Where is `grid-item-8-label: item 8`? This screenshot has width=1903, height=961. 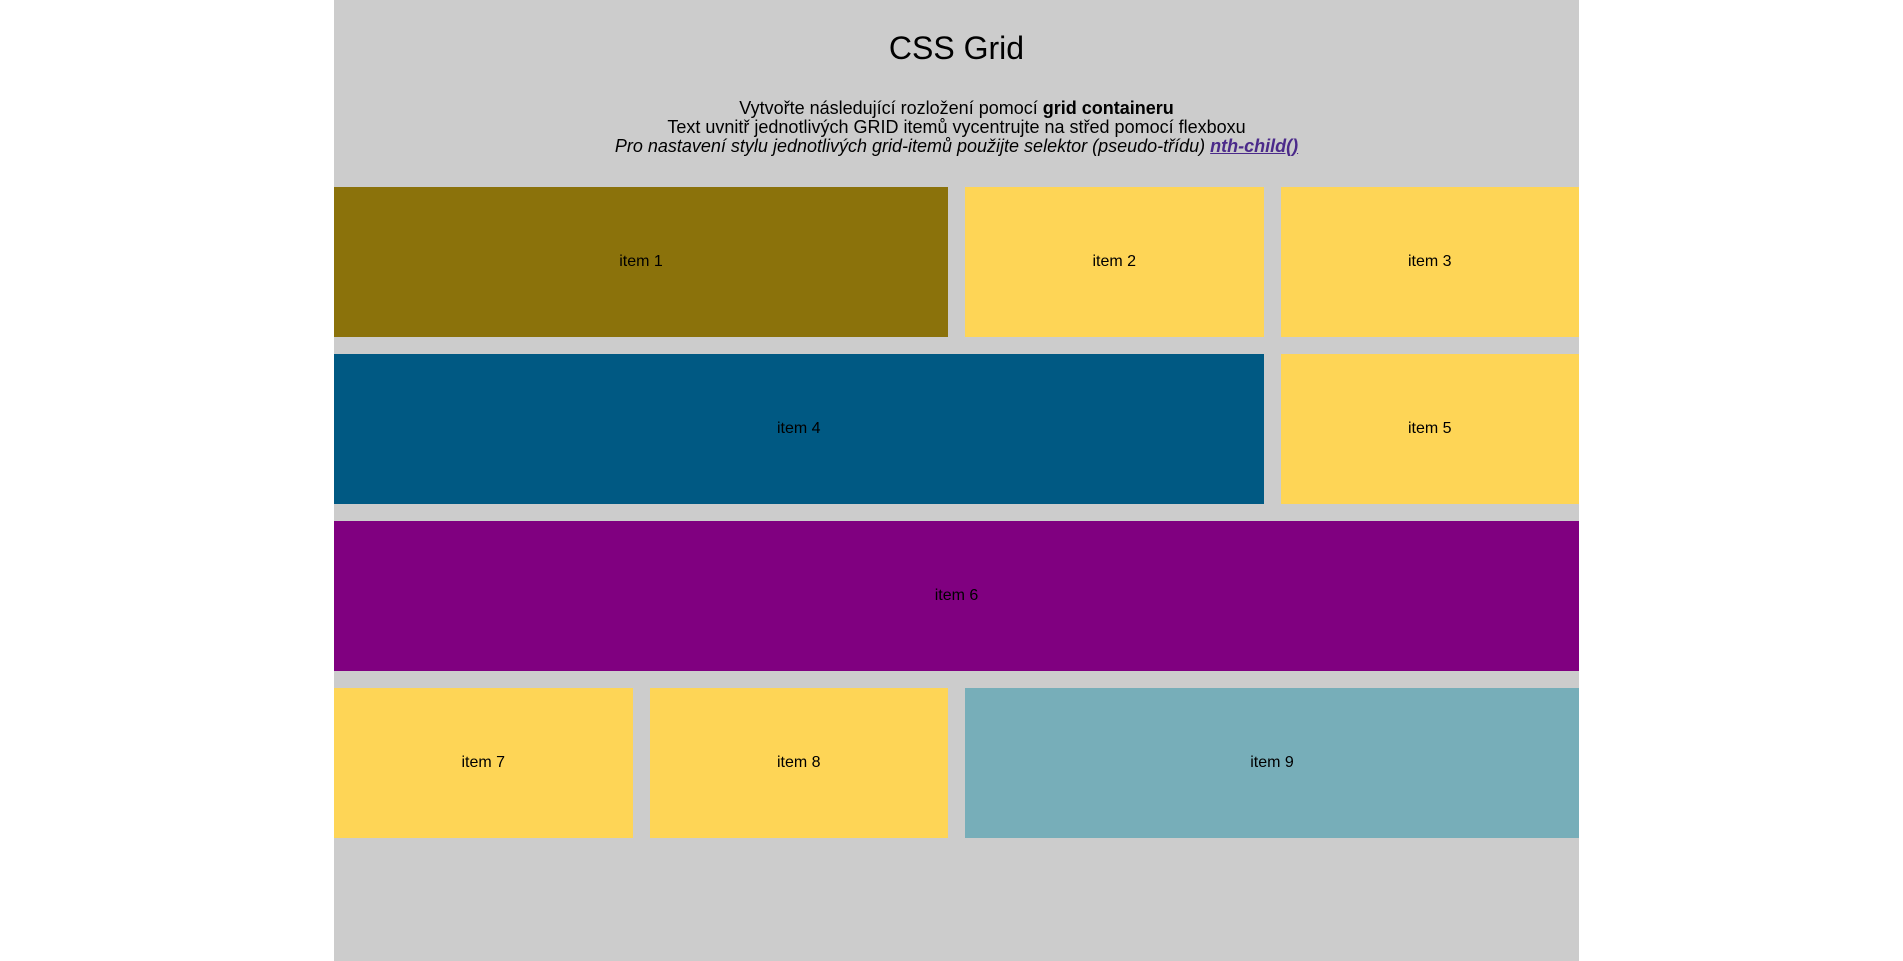
grid-item-8-label: item 8 is located at coordinates (798, 762).